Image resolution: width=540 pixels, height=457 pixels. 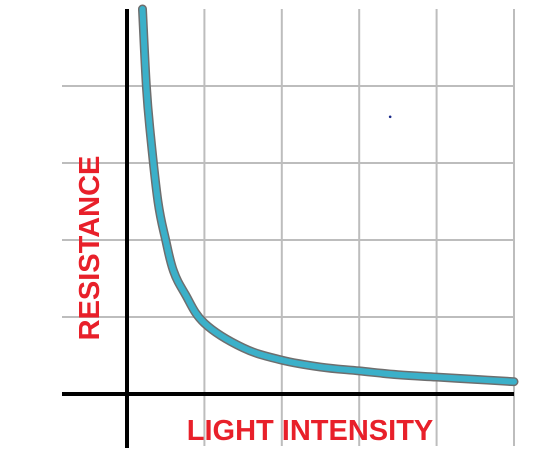 I want to click on x-axis-label: LIGHT INTENSITY, so click(x=310, y=431).